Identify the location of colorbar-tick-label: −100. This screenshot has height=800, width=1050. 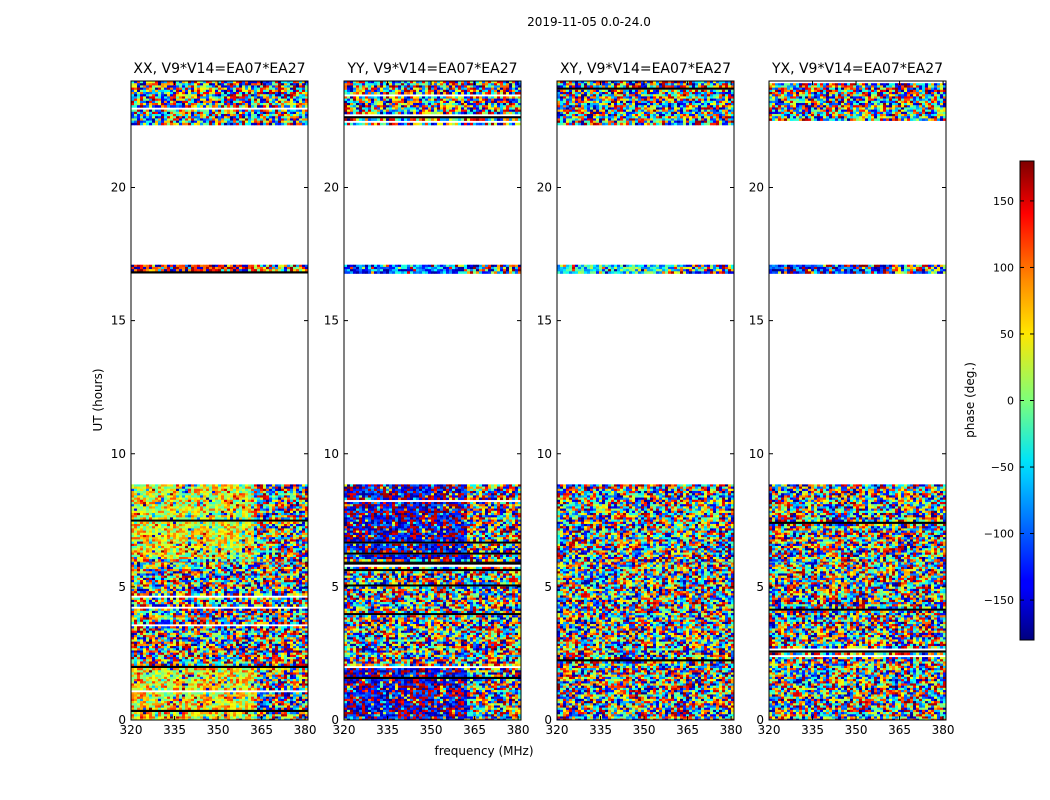
(999, 534).